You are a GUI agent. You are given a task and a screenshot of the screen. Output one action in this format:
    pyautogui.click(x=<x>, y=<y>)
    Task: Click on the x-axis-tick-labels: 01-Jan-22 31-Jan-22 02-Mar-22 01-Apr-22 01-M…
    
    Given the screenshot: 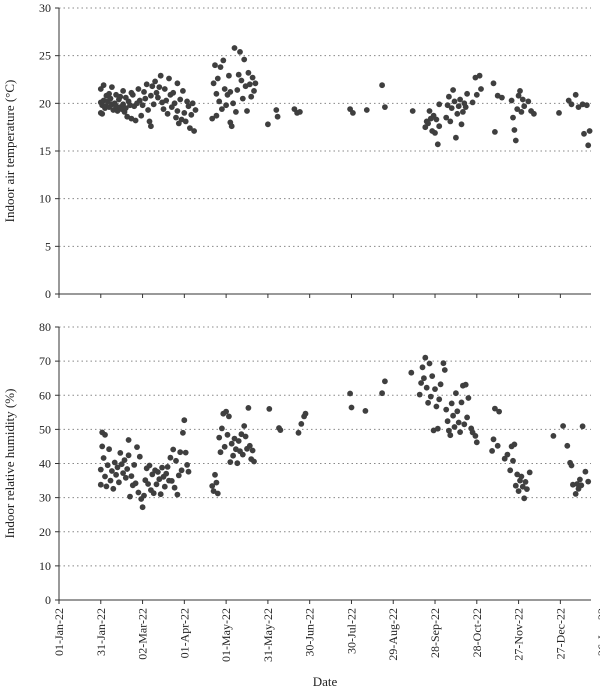 What is the action you would take?
    pyautogui.click(x=326, y=635)
    